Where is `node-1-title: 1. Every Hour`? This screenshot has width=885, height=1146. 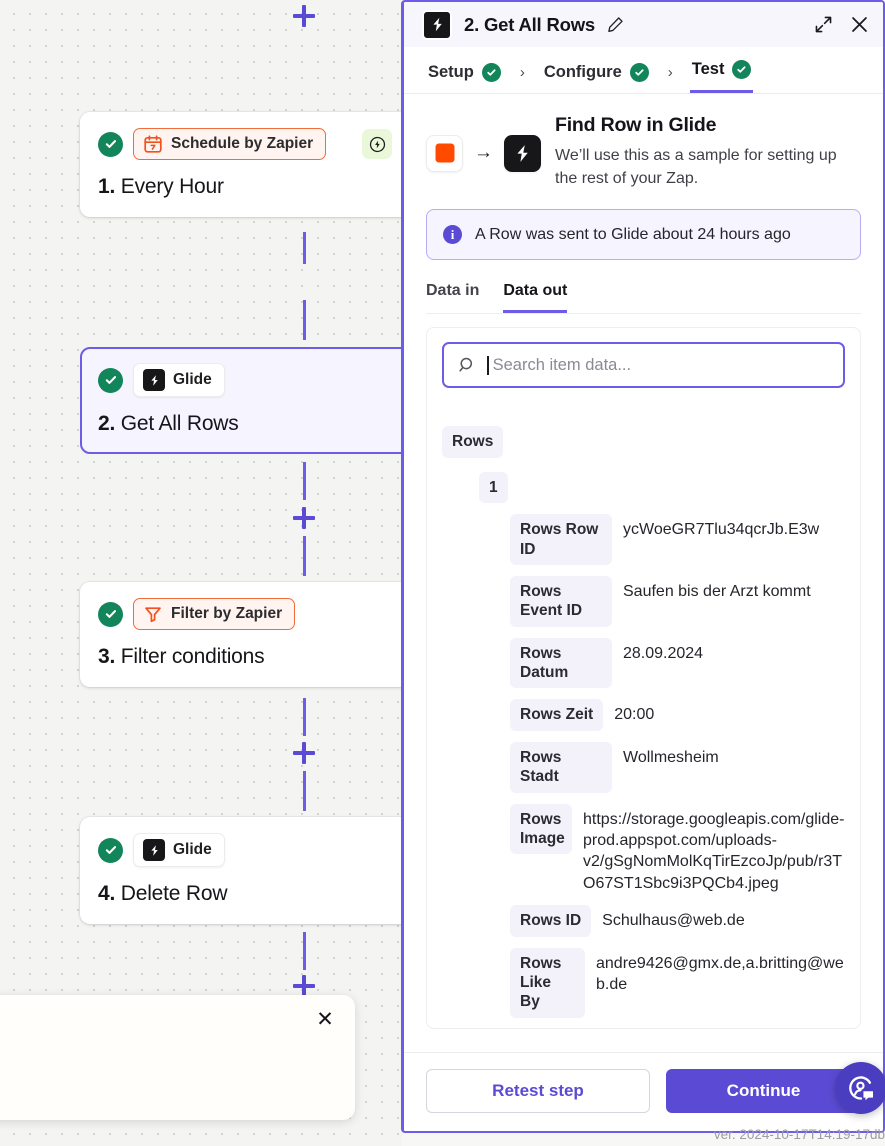
node-1-title: 1. Every Hour is located at coordinates (245, 187).